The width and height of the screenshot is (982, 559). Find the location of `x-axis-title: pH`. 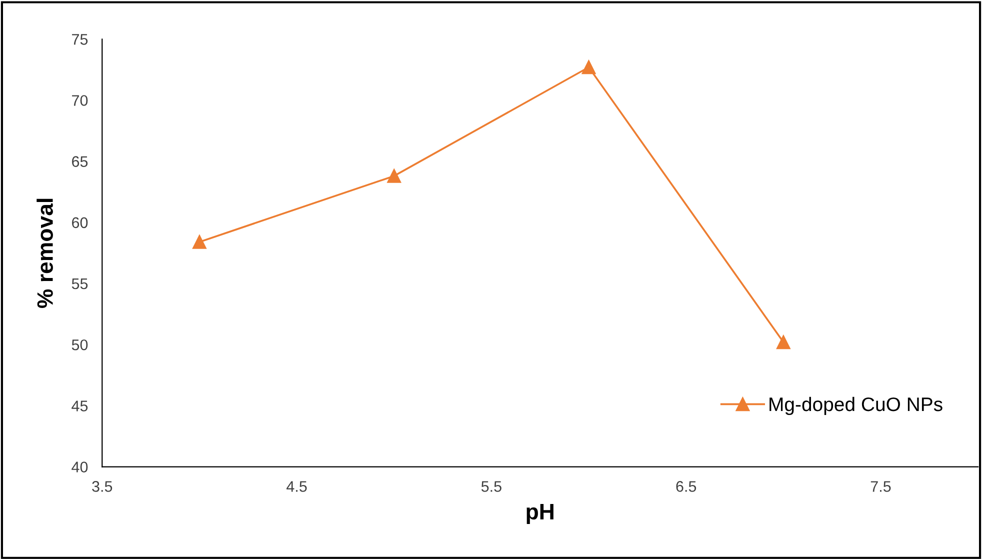

x-axis-title: pH is located at coordinates (540, 514).